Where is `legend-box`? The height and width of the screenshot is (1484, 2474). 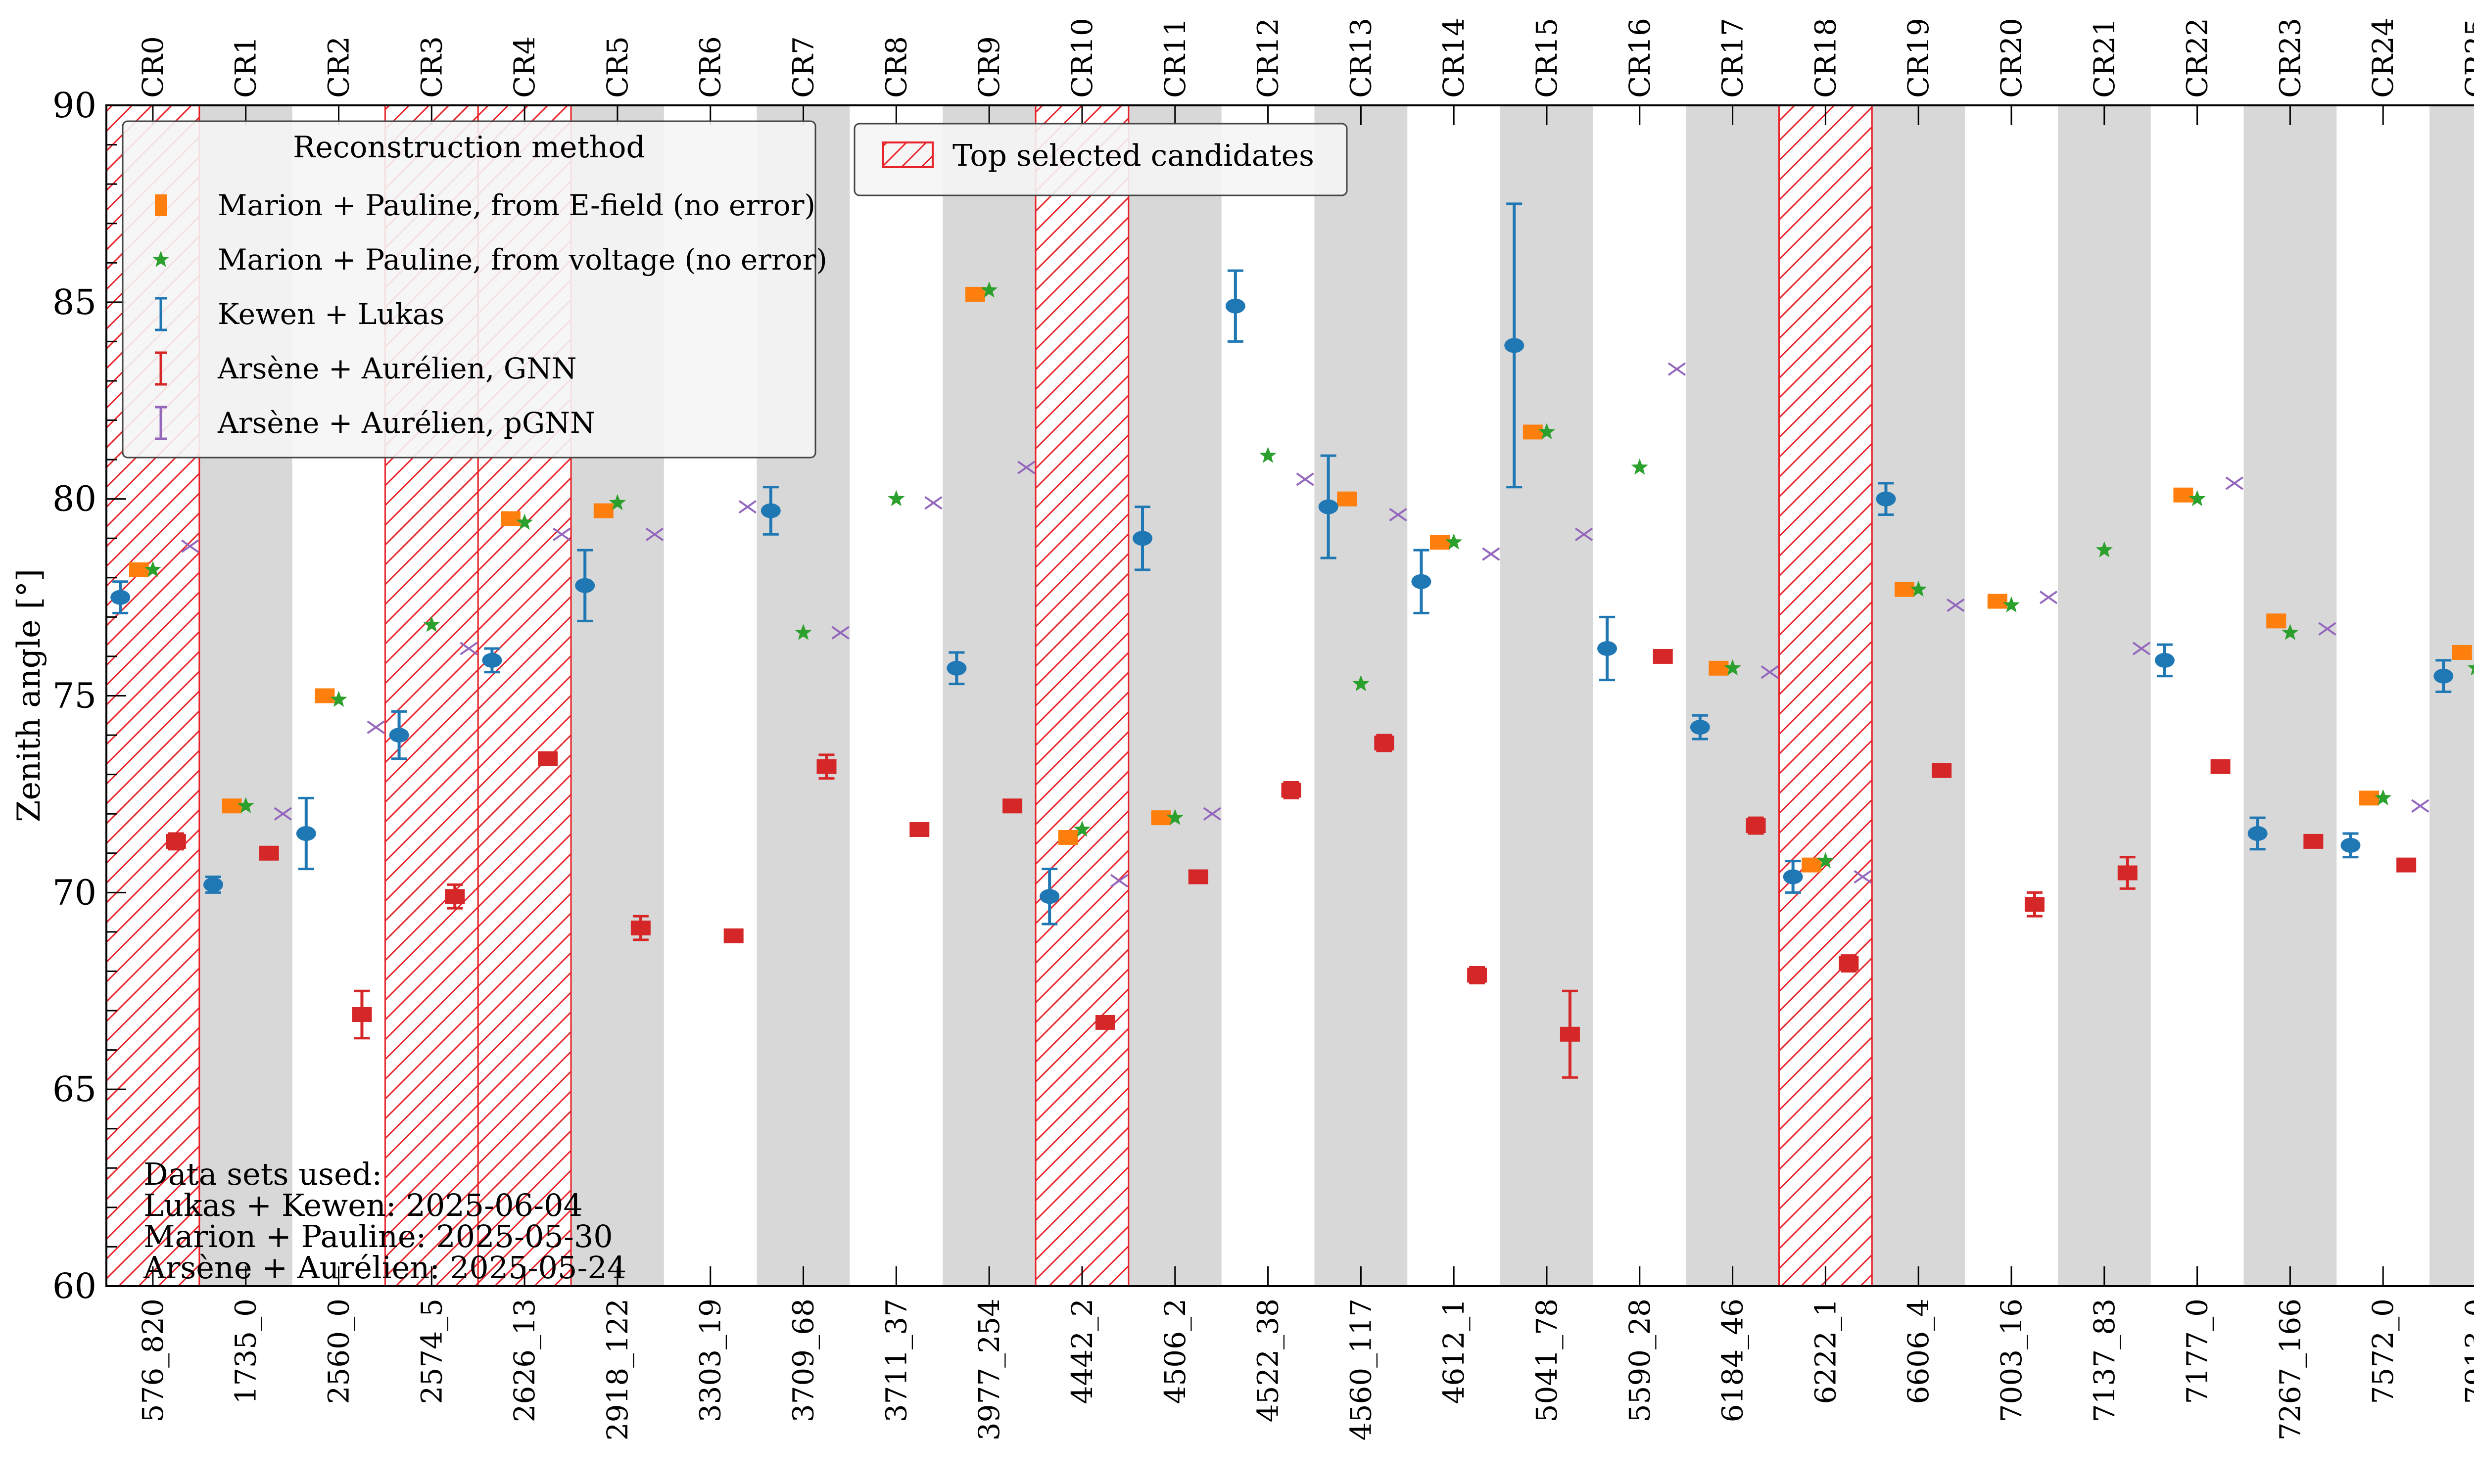 legend-box is located at coordinates (1101, 159).